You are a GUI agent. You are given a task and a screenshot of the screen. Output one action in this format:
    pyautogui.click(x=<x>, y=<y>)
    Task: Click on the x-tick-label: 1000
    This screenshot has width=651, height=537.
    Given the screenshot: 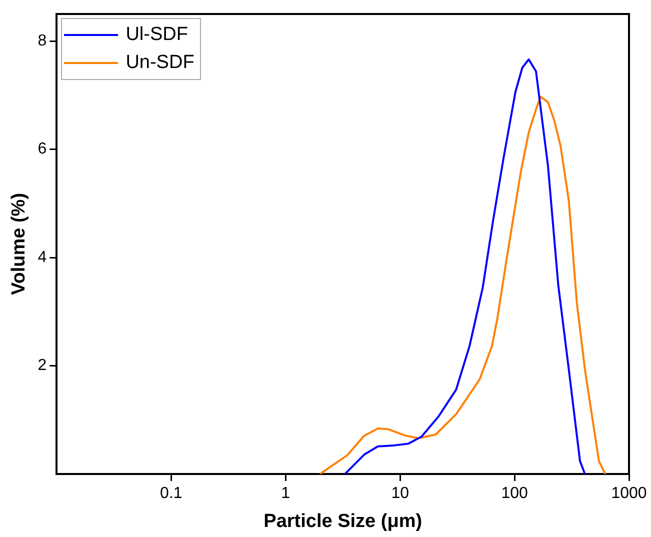 What is the action you would take?
    pyautogui.click(x=629, y=493)
    